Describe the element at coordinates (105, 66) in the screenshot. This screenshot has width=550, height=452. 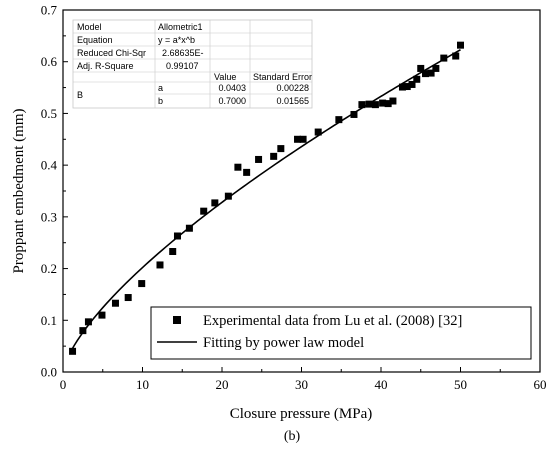
I see `fit-table-r2-label: Adj. R-Square` at that location.